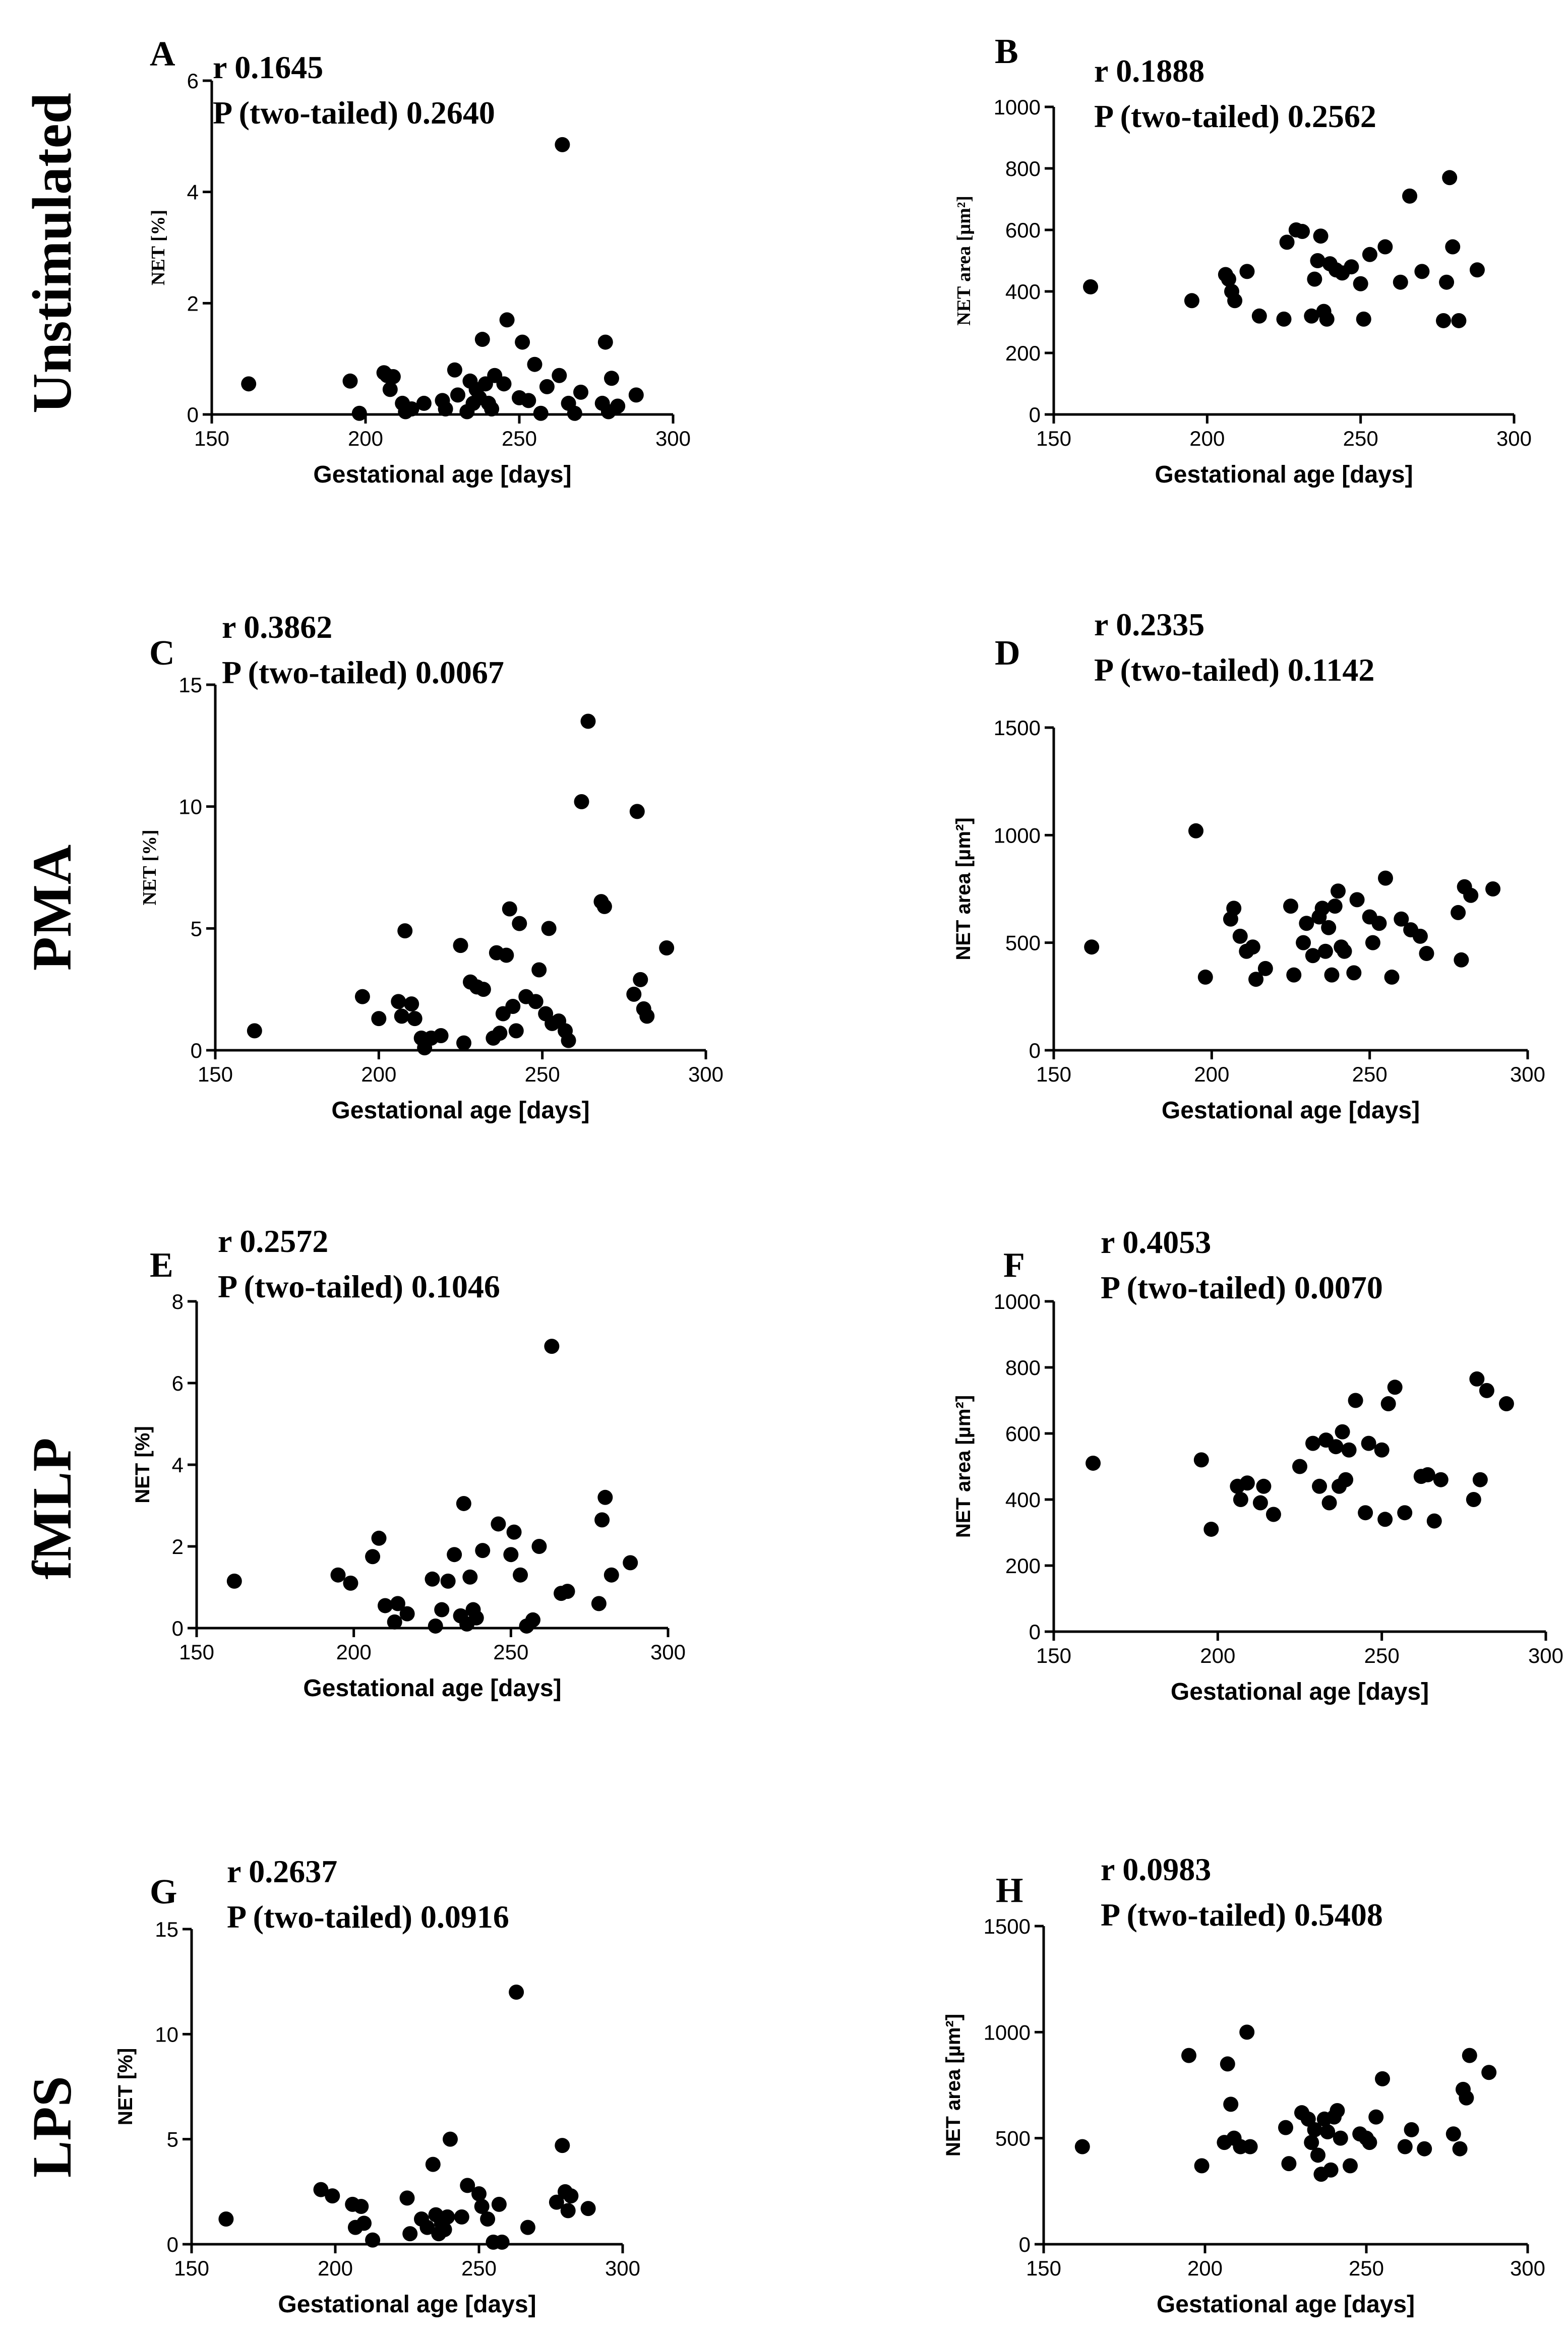  I want to click on panel-letter-b: B, so click(1006, 51).